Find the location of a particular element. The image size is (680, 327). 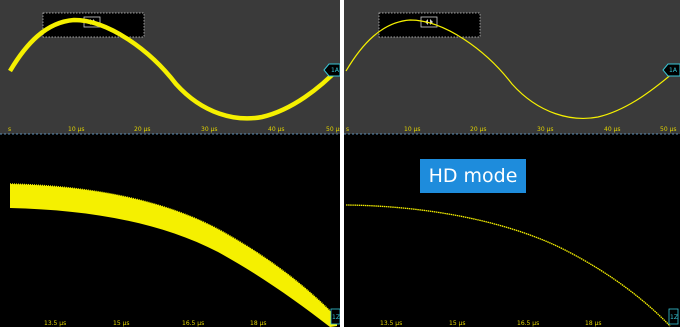

right-zoom-tick: 13.5 µs is located at coordinates (391, 323).